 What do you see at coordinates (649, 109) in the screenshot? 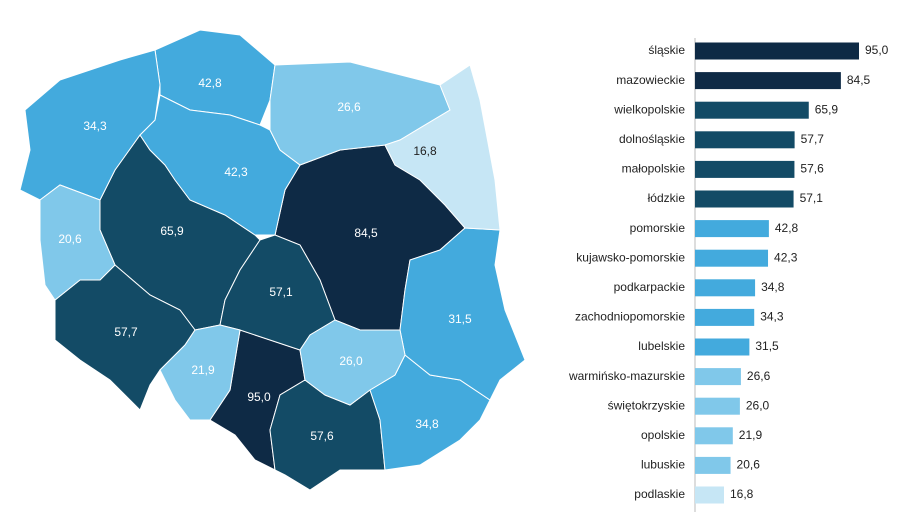
I see `category-label: wielkopolskie` at bounding box center [649, 109].